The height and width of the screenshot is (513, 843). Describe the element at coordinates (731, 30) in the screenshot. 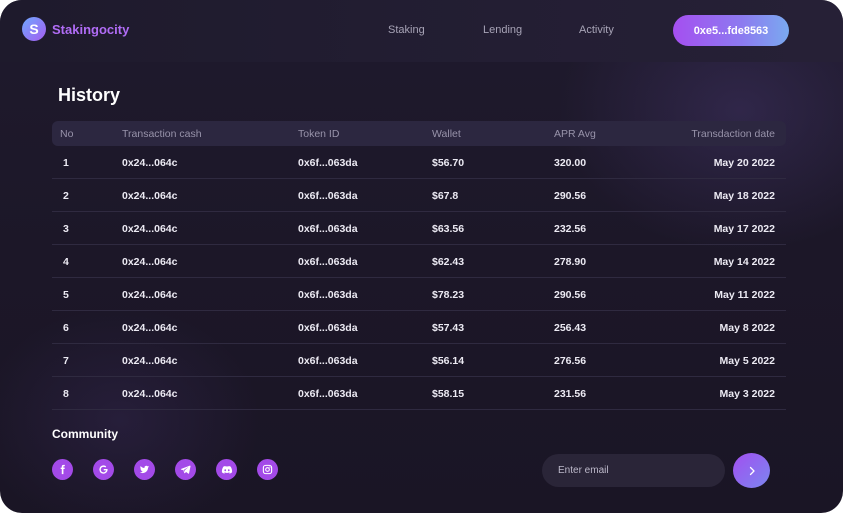

I see `wallet-address-button: 0xe5...fde8563` at that location.